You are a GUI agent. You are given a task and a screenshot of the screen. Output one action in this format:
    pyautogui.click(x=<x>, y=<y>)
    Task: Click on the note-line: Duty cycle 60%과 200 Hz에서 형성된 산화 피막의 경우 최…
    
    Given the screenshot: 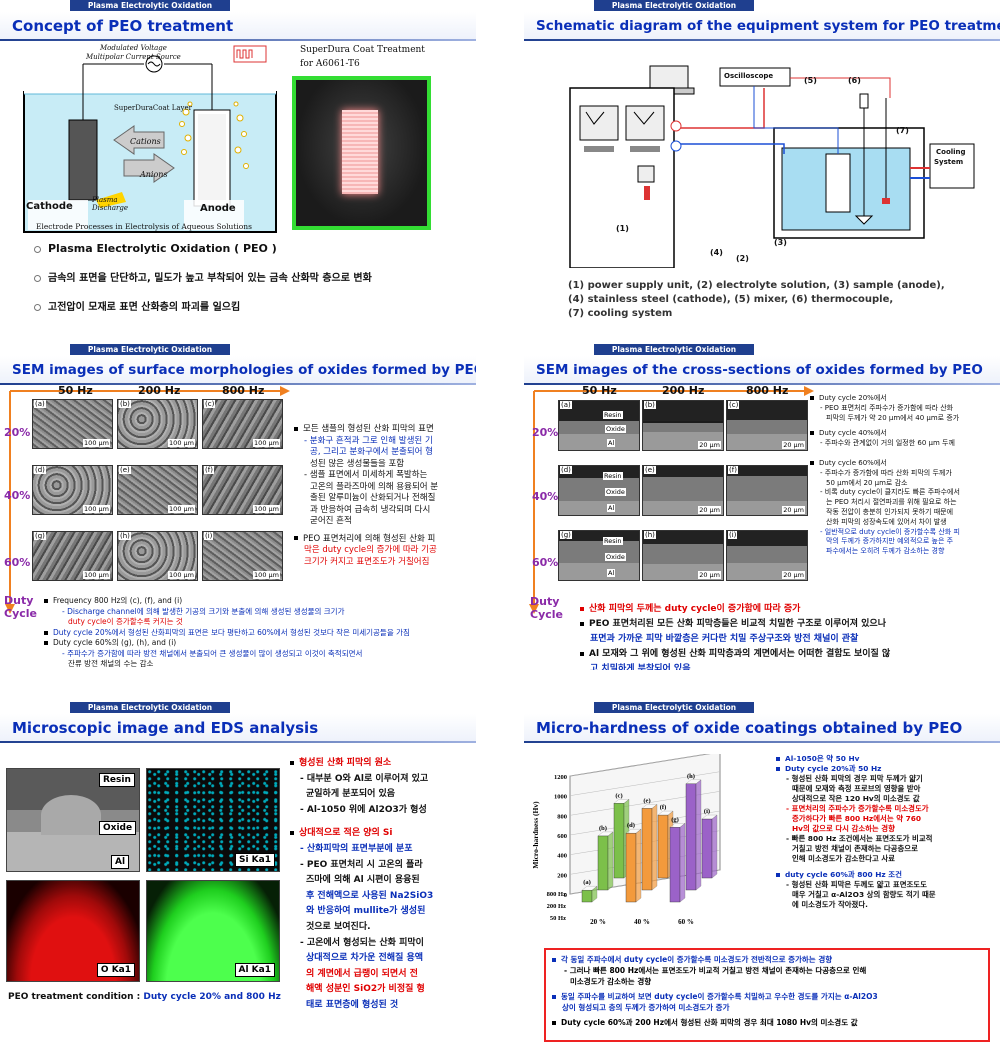 What is the action you would take?
    pyautogui.click(x=767, y=1022)
    